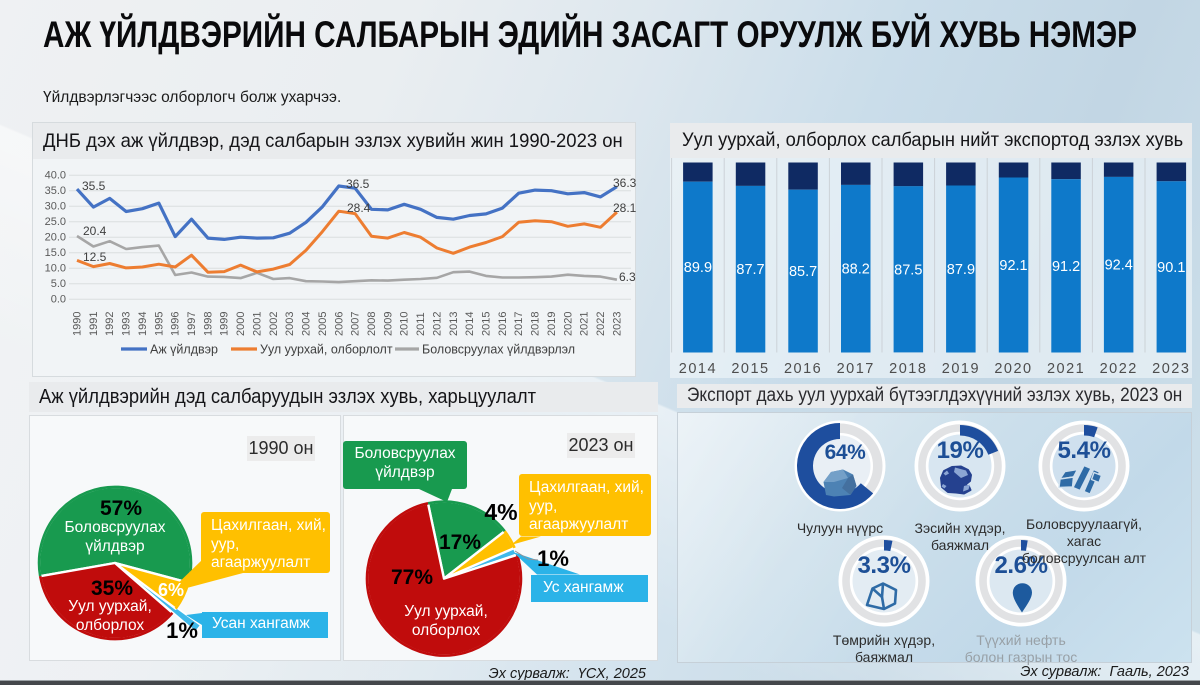 Image resolution: width=1200 pixels, height=685 pixels. What do you see at coordinates (498, 350) in the screenshot?
I see `svg-text: Боловсруулах үйлдвэрлэл` at bounding box center [498, 350].